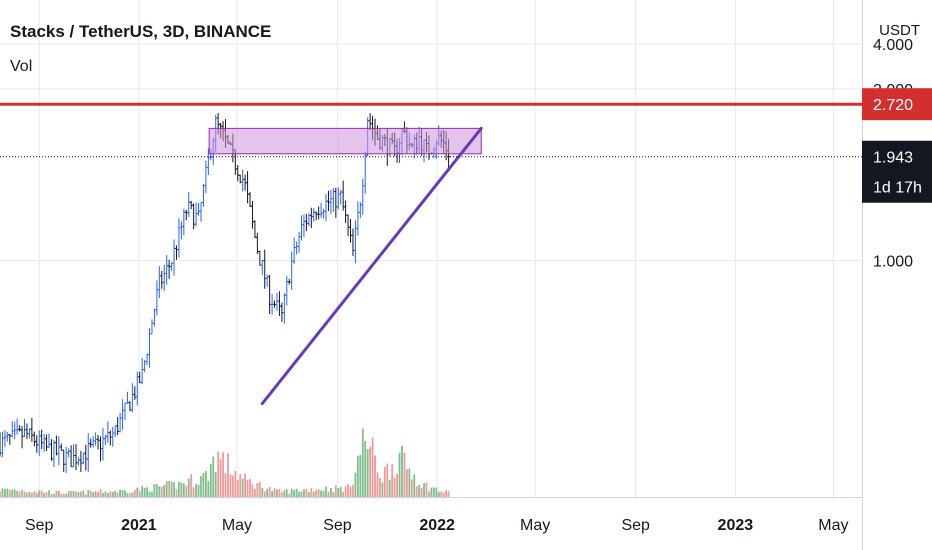 The image size is (932, 550). I want to click on time-tick-label: Sep, so click(39, 525).